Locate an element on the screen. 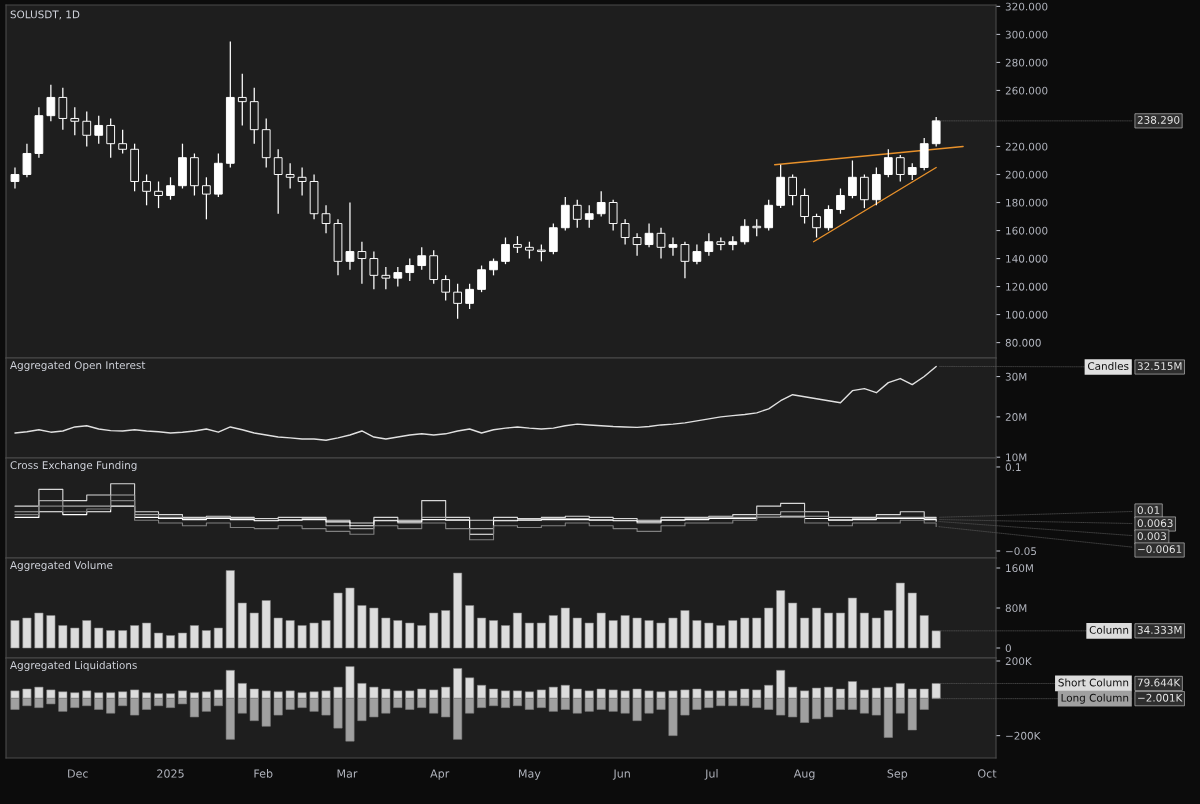 The image size is (1200, 804). annotation: −0.0061 is located at coordinates (1160, 549).